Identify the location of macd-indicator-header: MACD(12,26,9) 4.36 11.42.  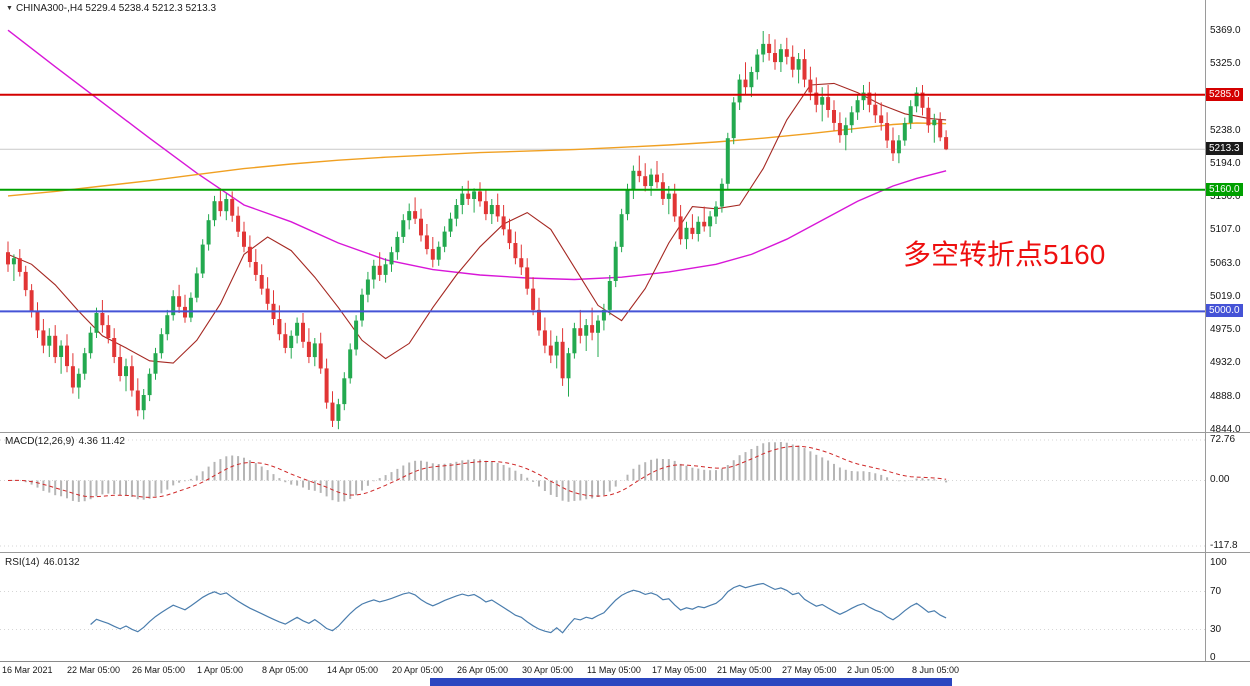
(65, 441).